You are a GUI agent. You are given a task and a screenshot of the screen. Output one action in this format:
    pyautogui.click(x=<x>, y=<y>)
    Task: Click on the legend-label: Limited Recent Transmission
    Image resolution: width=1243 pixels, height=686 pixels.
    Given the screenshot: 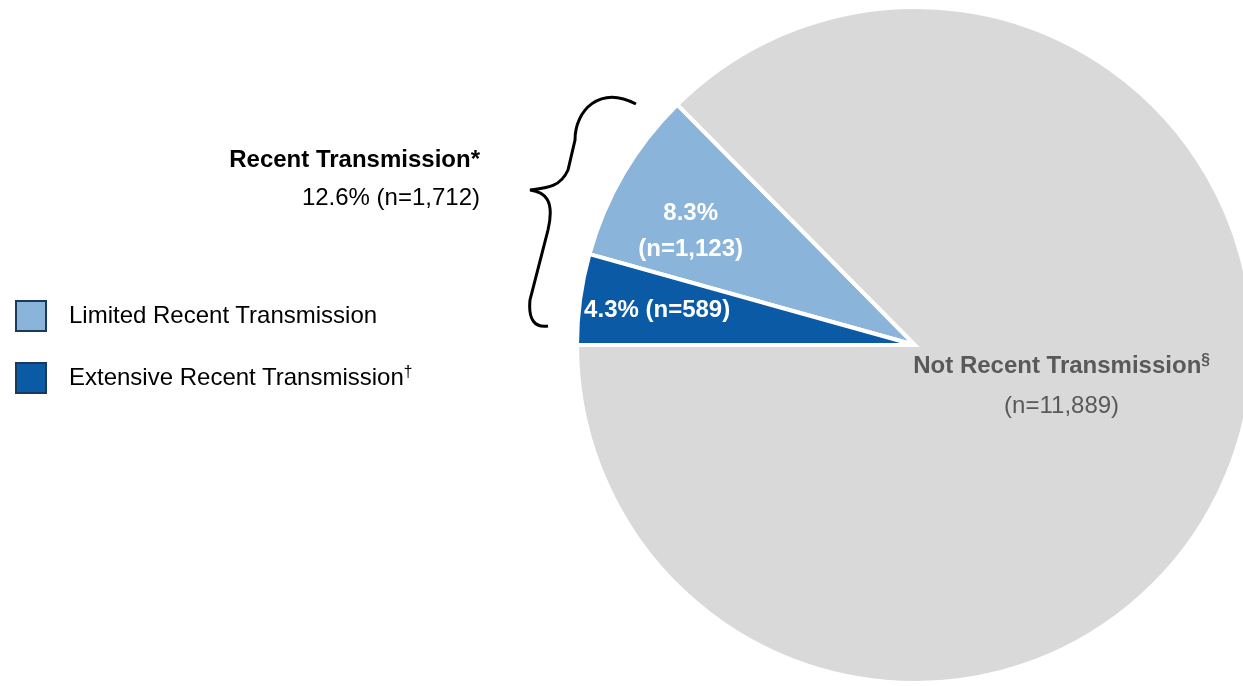 What is the action you would take?
    pyautogui.click(x=223, y=314)
    